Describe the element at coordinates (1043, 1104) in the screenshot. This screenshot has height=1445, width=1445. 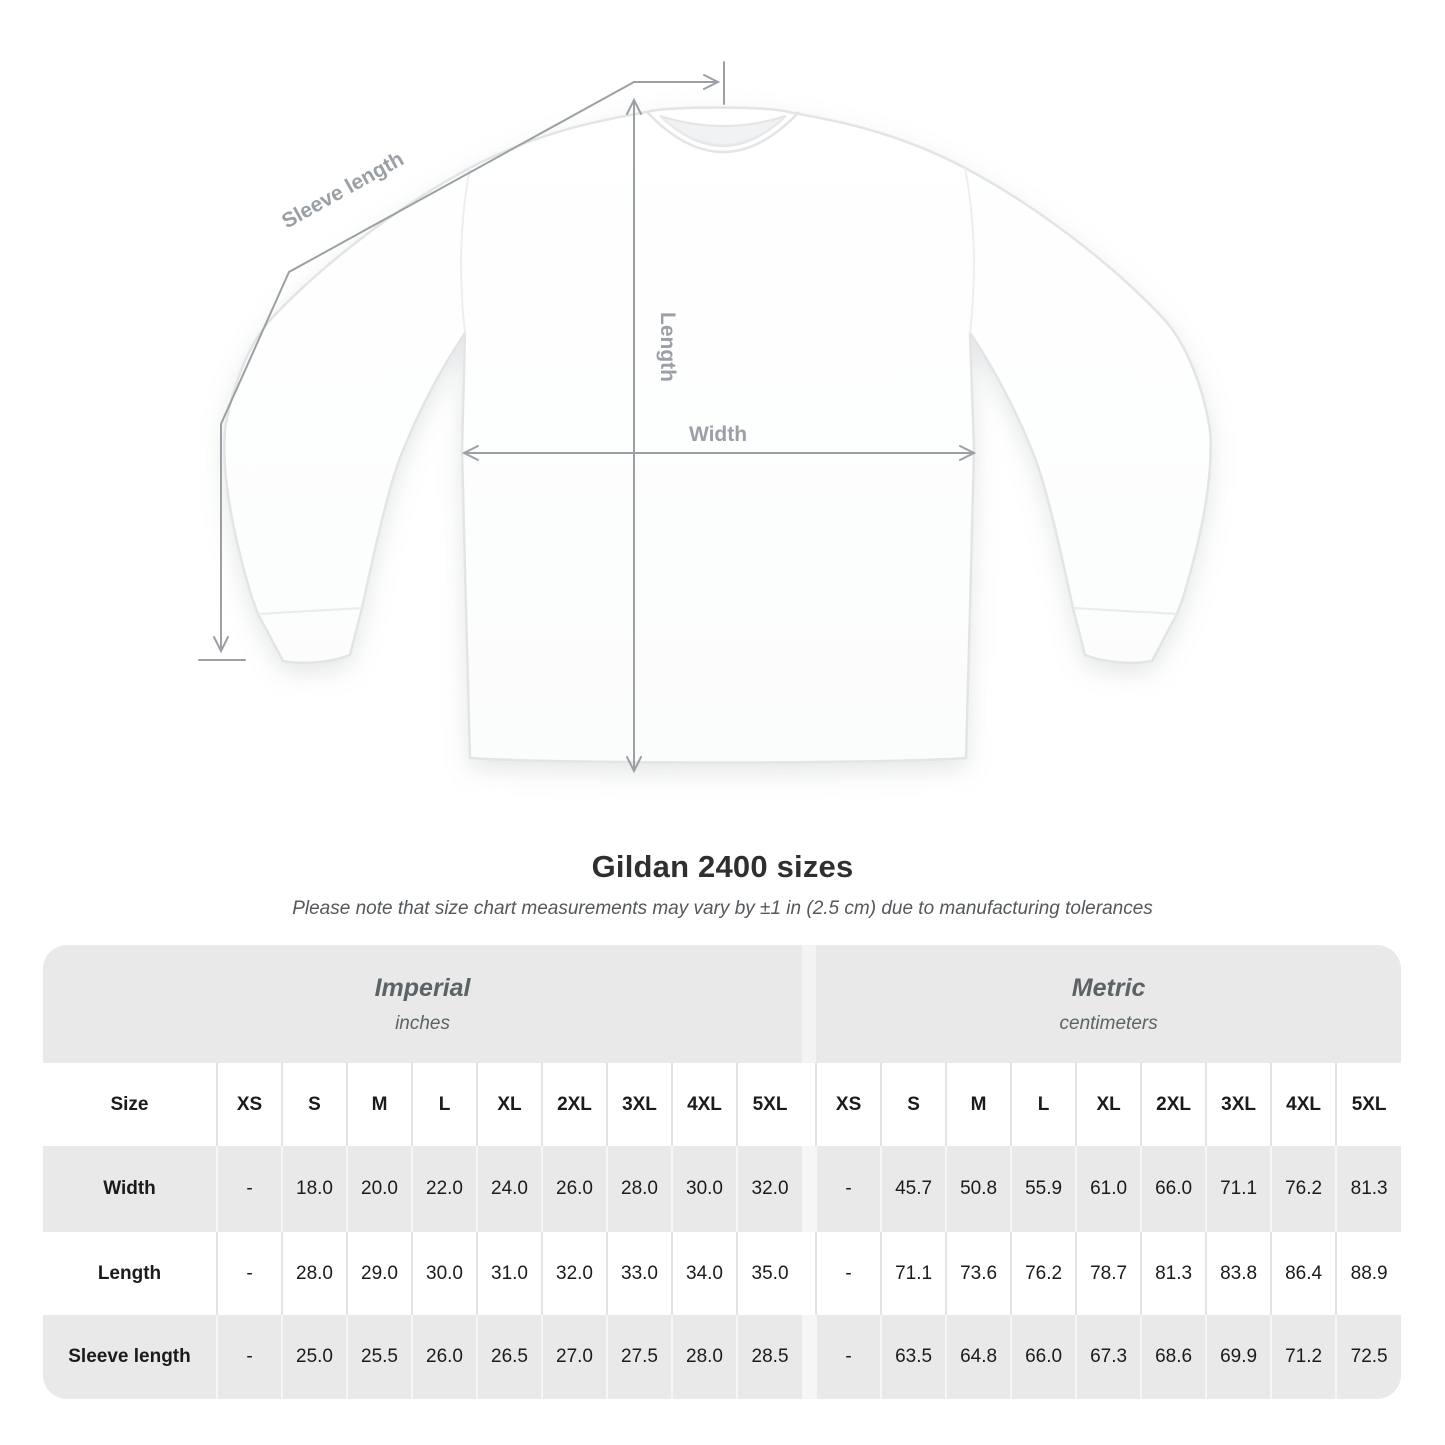
I see `column-header-metric-l: L` at that location.